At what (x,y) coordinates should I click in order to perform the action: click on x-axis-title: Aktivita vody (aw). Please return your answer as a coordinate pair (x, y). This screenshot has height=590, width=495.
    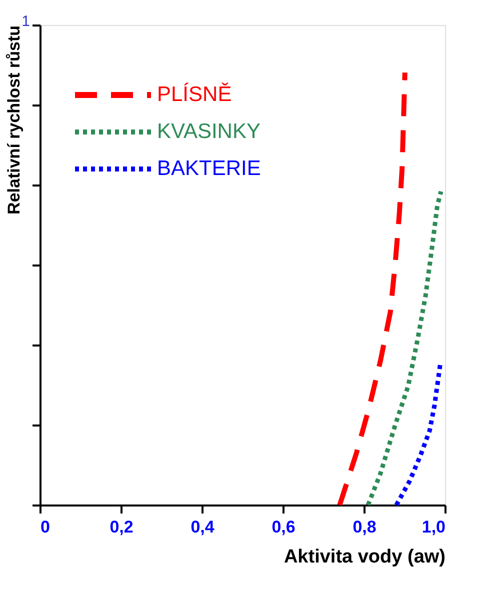
    Looking at the image, I should click on (365, 557).